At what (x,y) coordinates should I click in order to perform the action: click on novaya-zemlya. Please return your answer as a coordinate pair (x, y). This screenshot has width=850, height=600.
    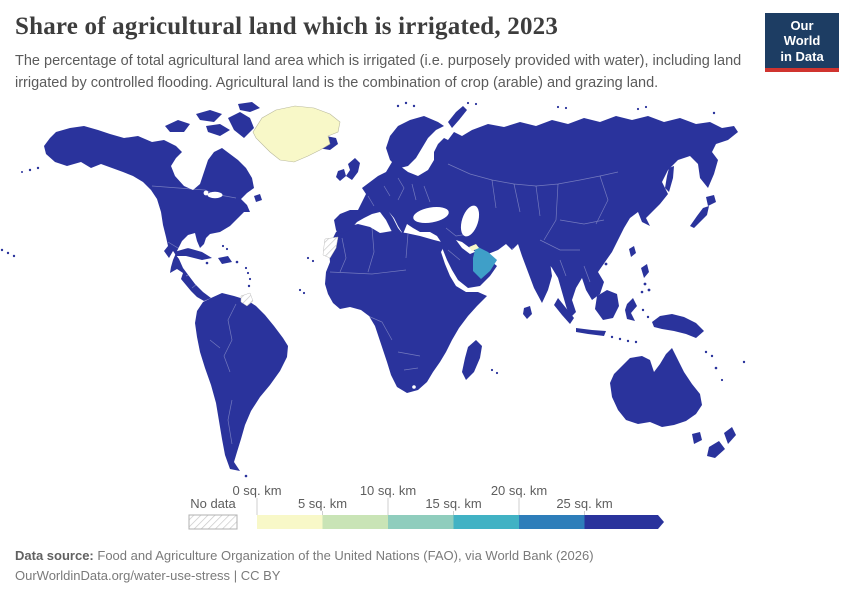
    Looking at the image, I should click on (457, 117).